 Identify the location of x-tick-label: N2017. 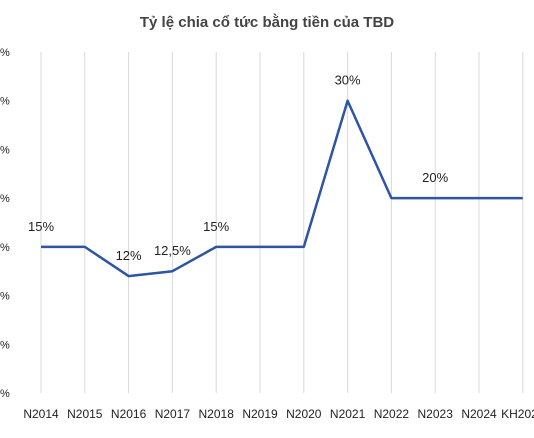
(173, 414).